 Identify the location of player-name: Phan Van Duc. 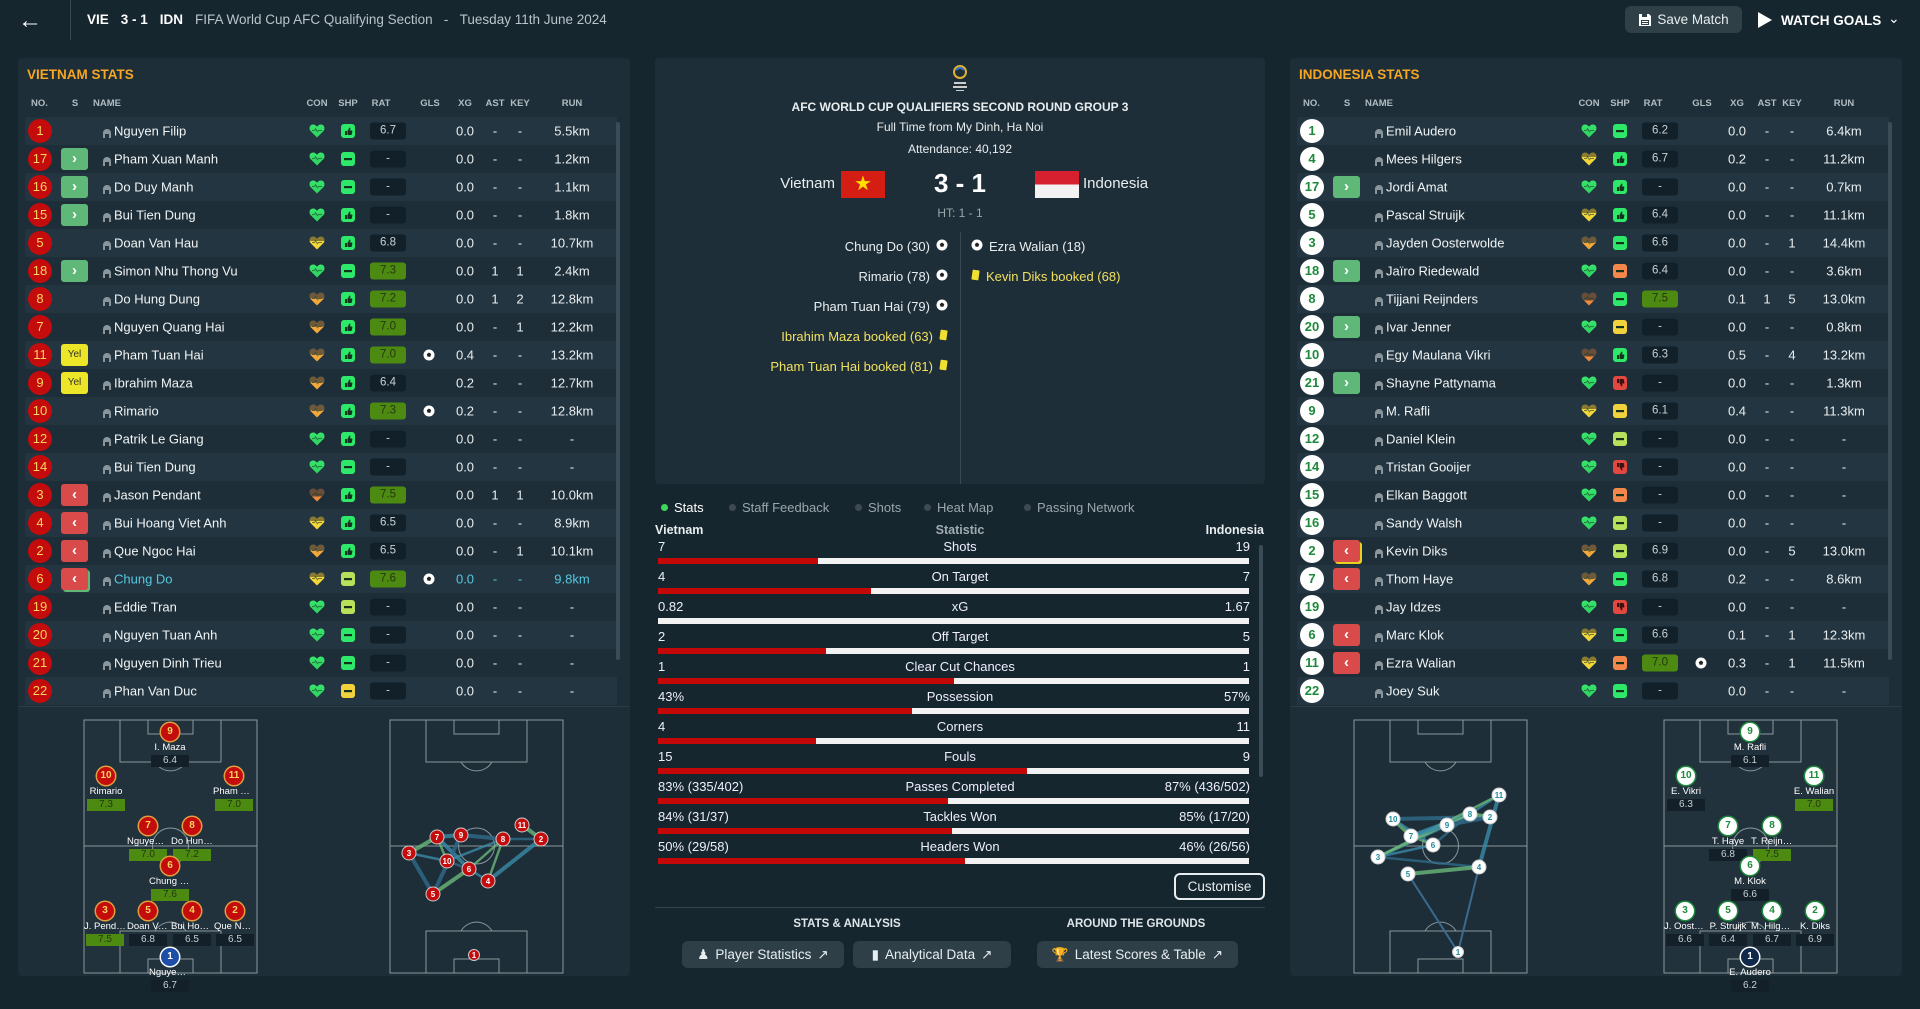
(155, 691).